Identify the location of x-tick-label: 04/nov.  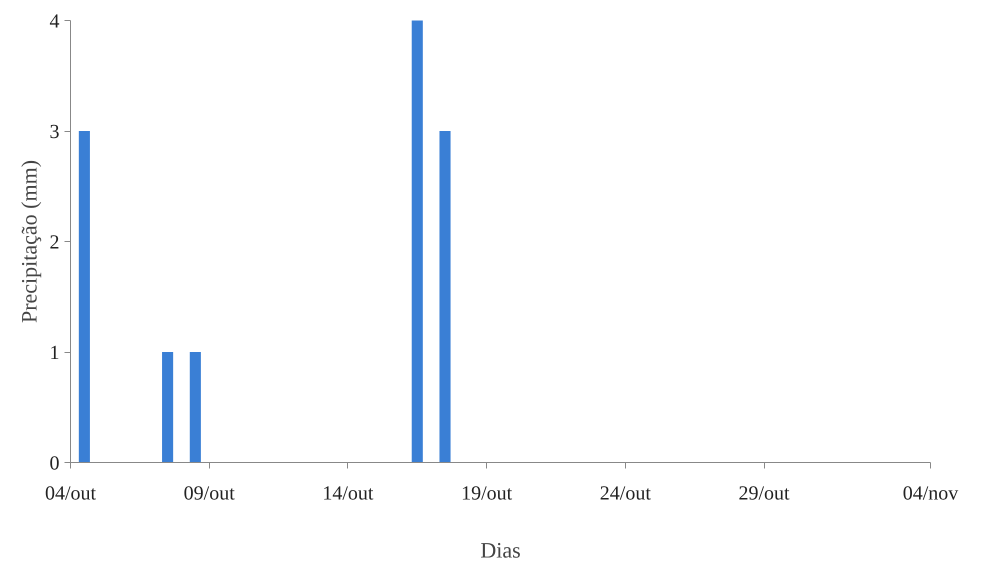
(930, 493).